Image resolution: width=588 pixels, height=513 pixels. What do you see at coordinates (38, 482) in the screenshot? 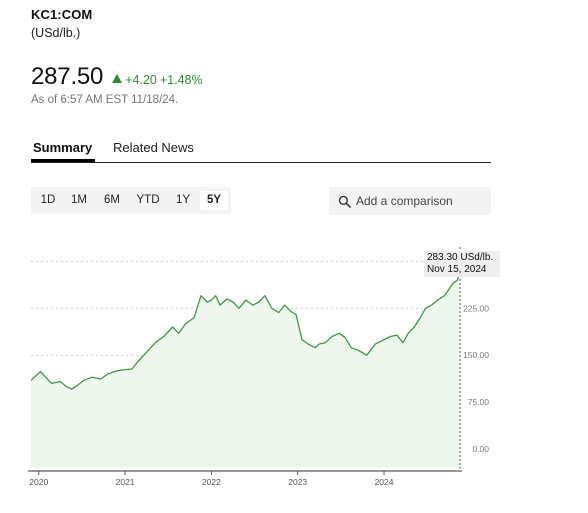
I see `x-tick-label: 2020` at bounding box center [38, 482].